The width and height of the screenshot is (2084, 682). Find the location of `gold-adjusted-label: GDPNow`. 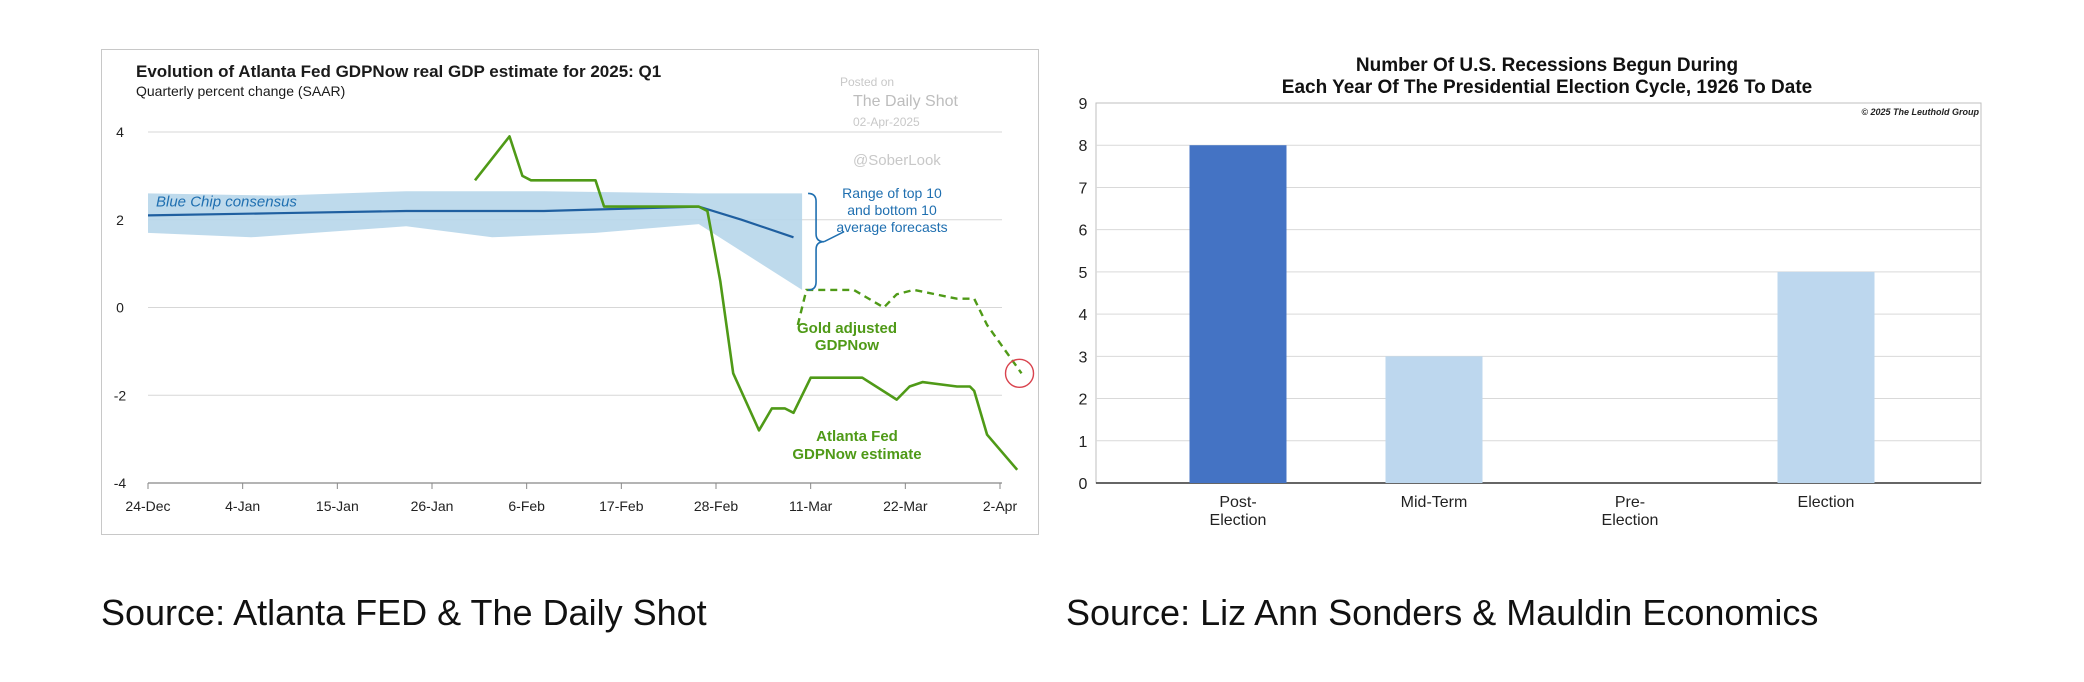

gold-adjusted-label: GDPNow is located at coordinates (847, 345).